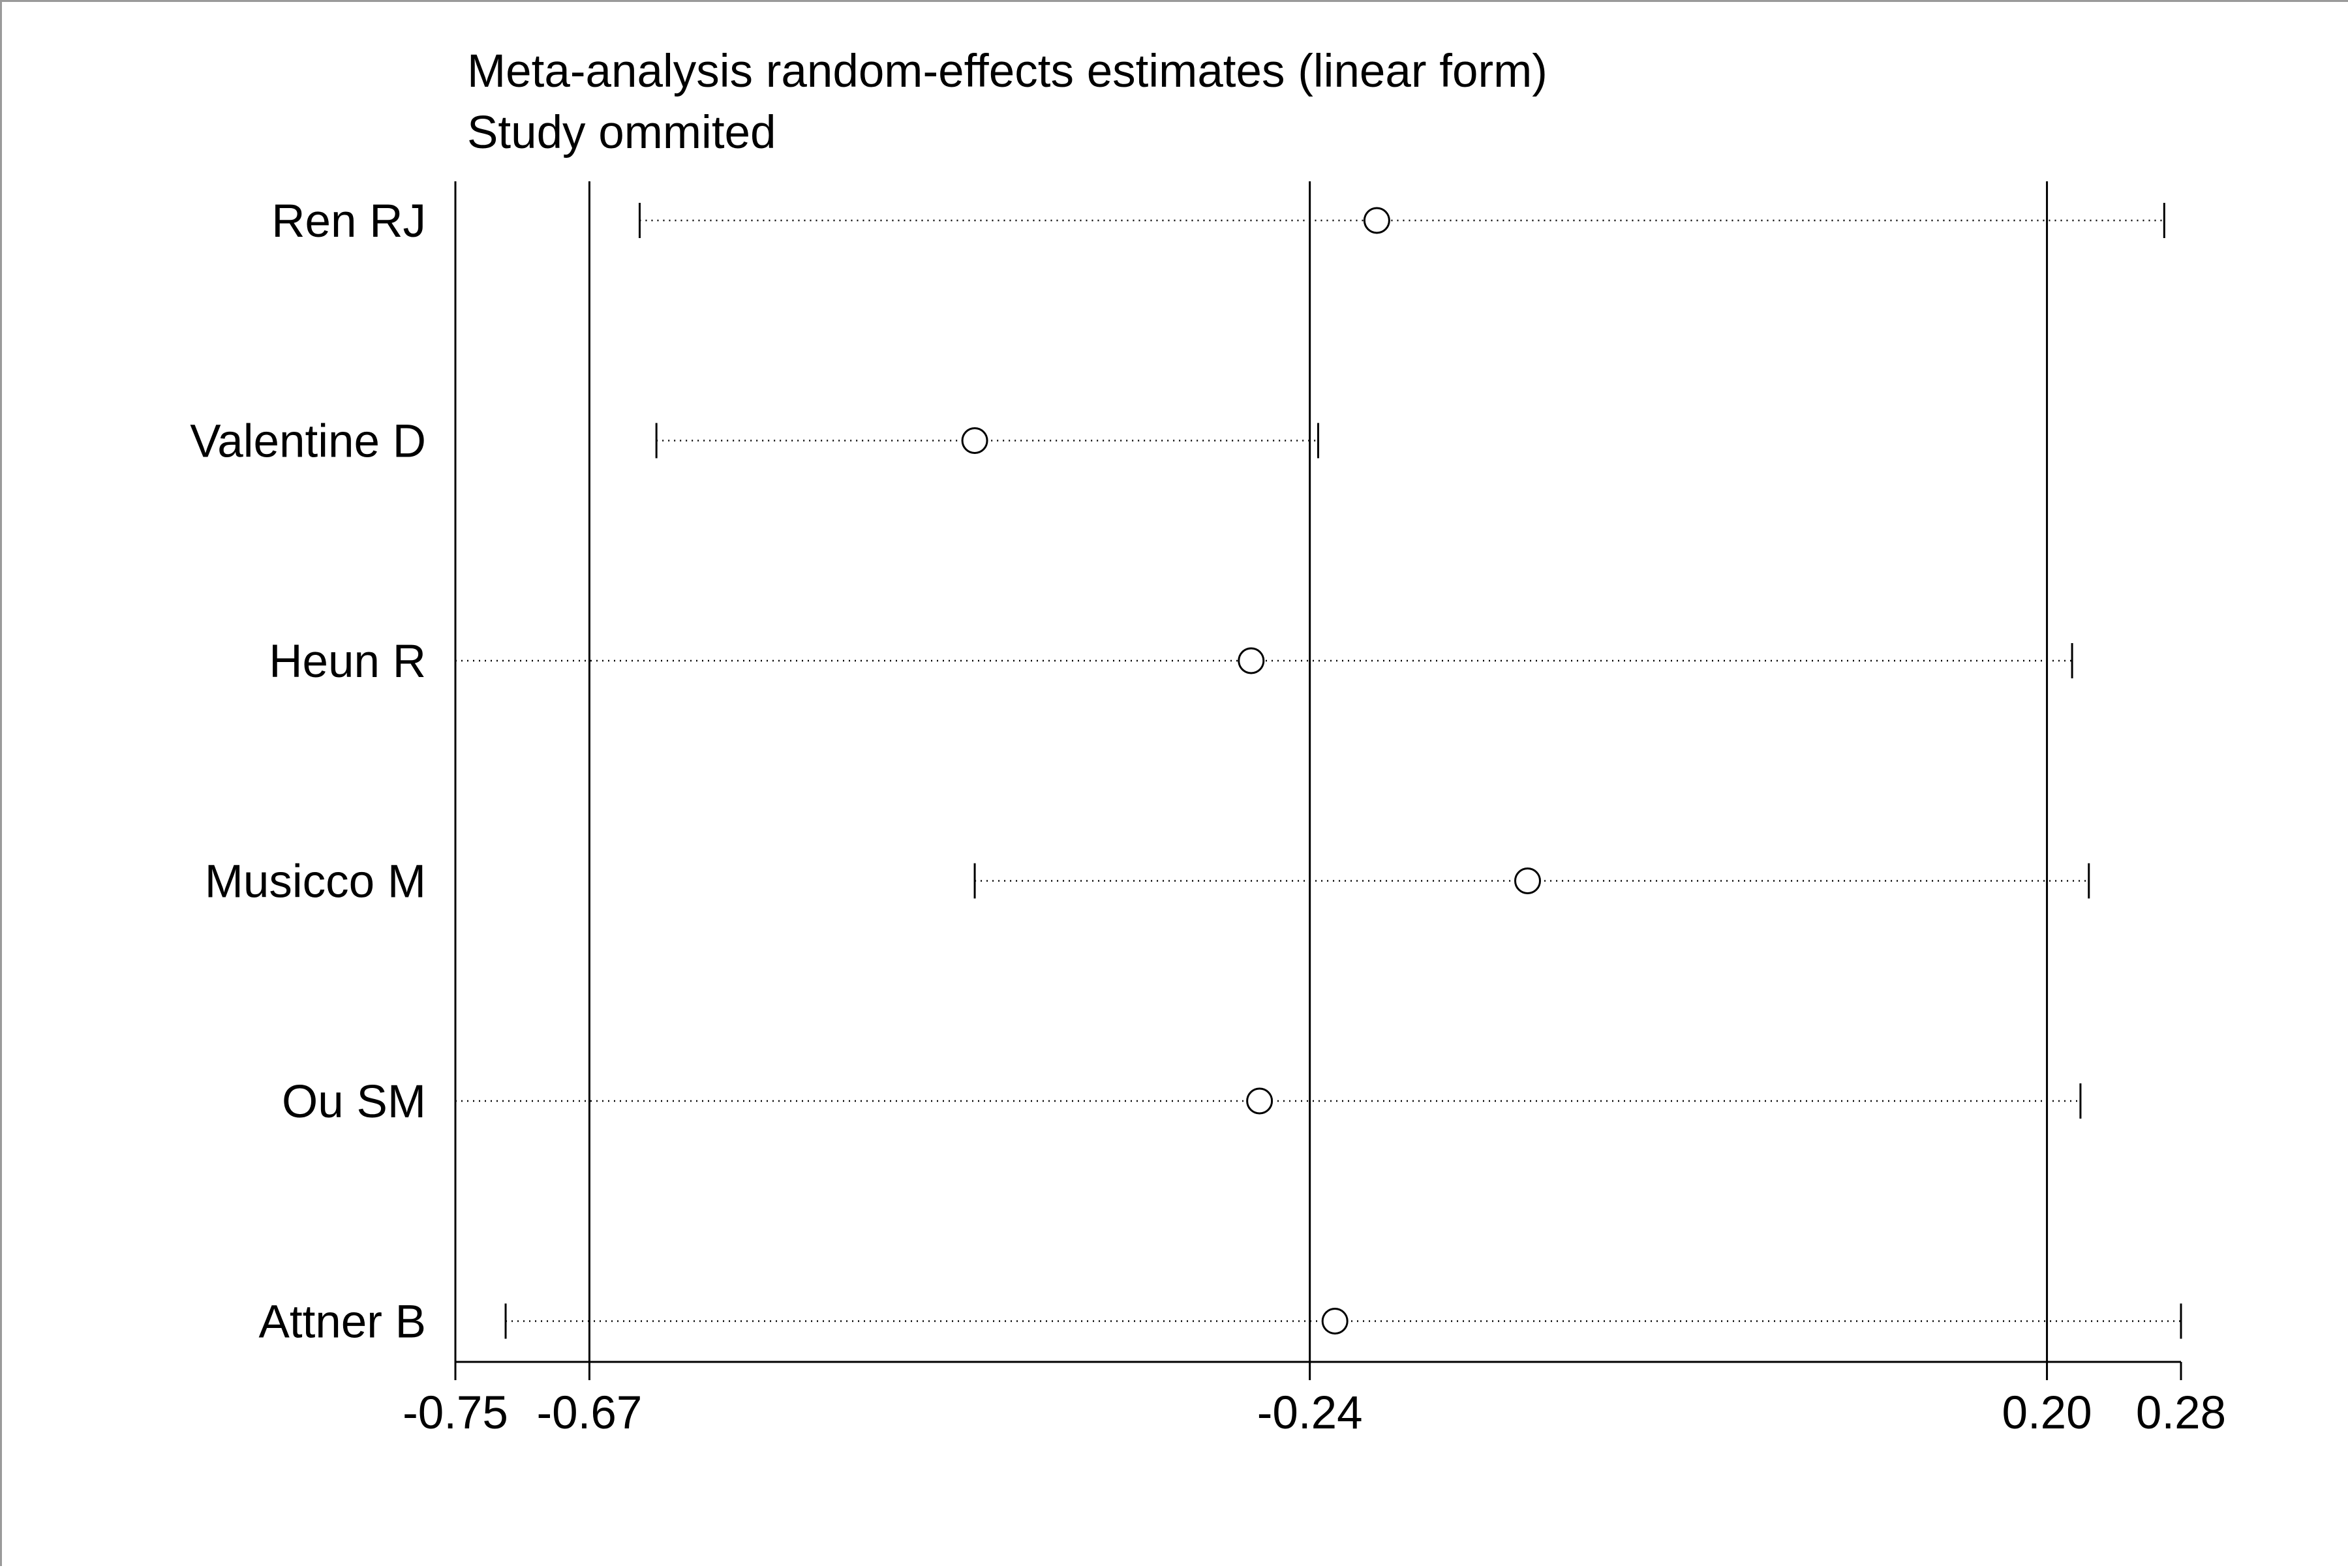 This screenshot has height=1568, width=2348. What do you see at coordinates (347, 661) in the screenshot?
I see `study-label: Heun R` at bounding box center [347, 661].